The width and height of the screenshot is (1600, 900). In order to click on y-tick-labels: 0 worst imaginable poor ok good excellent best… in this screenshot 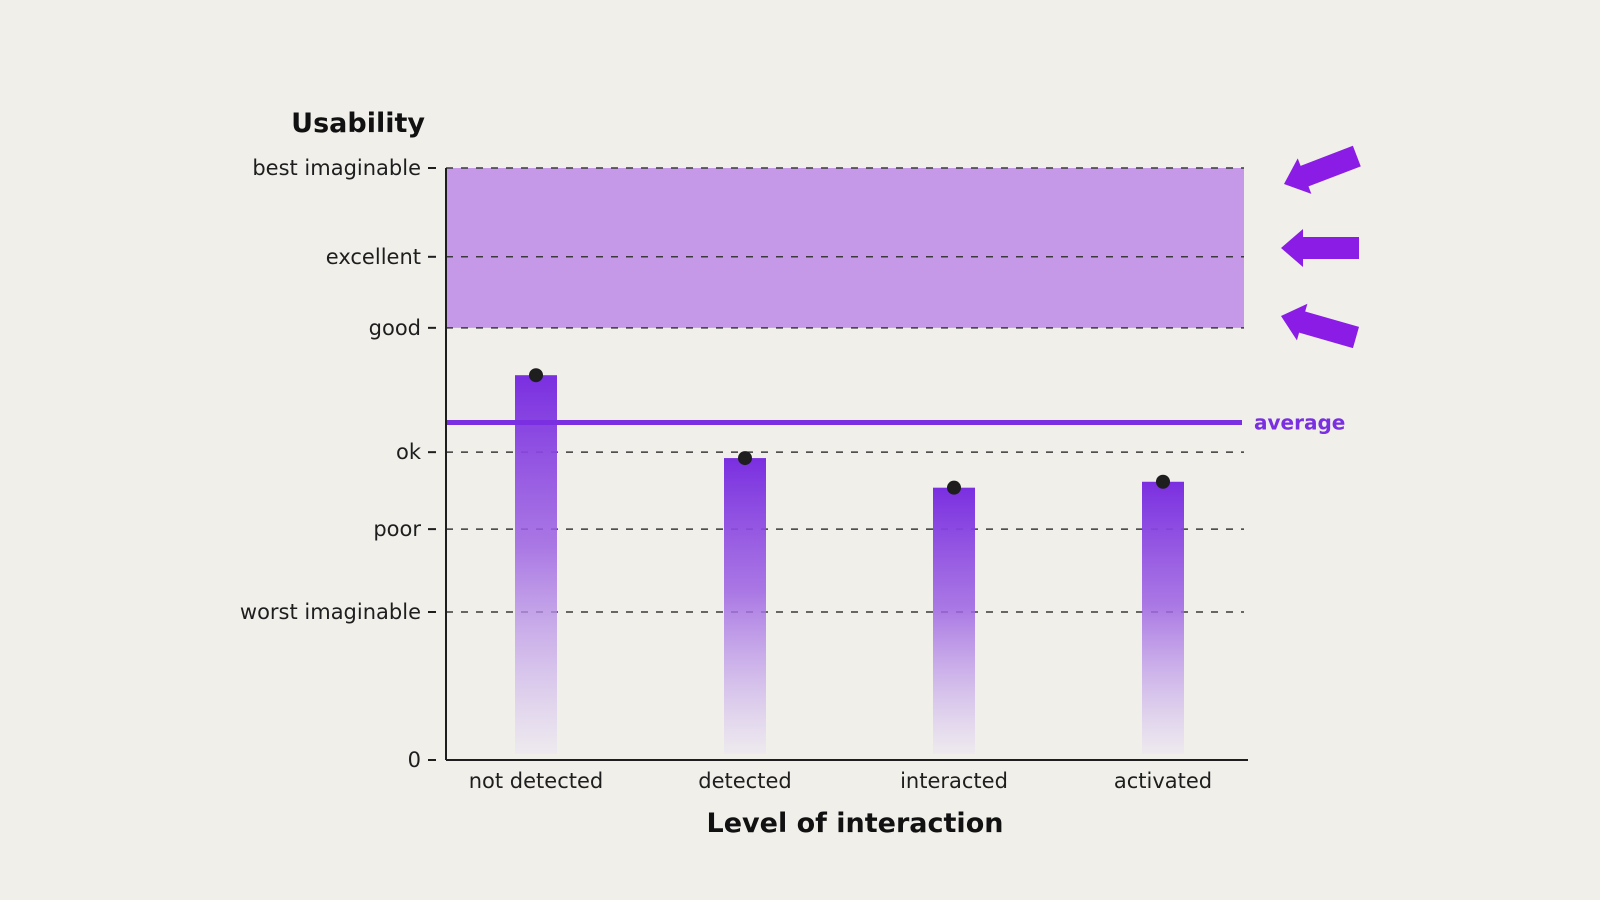, I will do `click(338, 464)`.